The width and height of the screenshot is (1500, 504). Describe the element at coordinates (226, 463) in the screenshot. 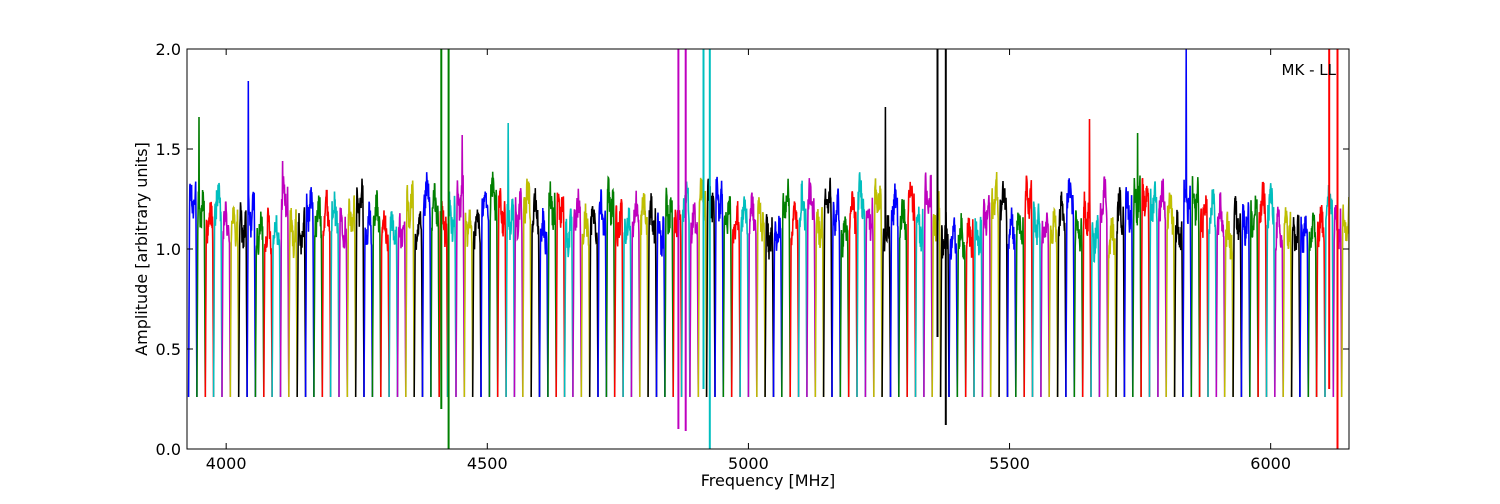

I see `x-tick-label: 4000` at that location.